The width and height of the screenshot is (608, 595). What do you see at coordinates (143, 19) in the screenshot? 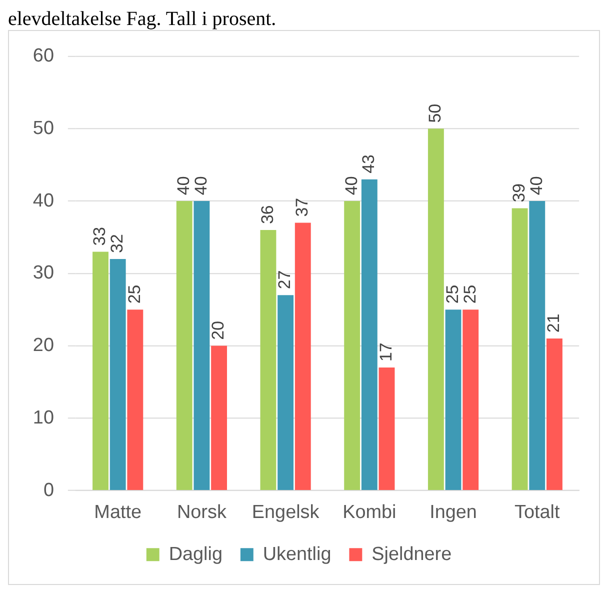
I see `chart-title: elevdeltakelse Fag. Tall i prosent.` at bounding box center [143, 19].